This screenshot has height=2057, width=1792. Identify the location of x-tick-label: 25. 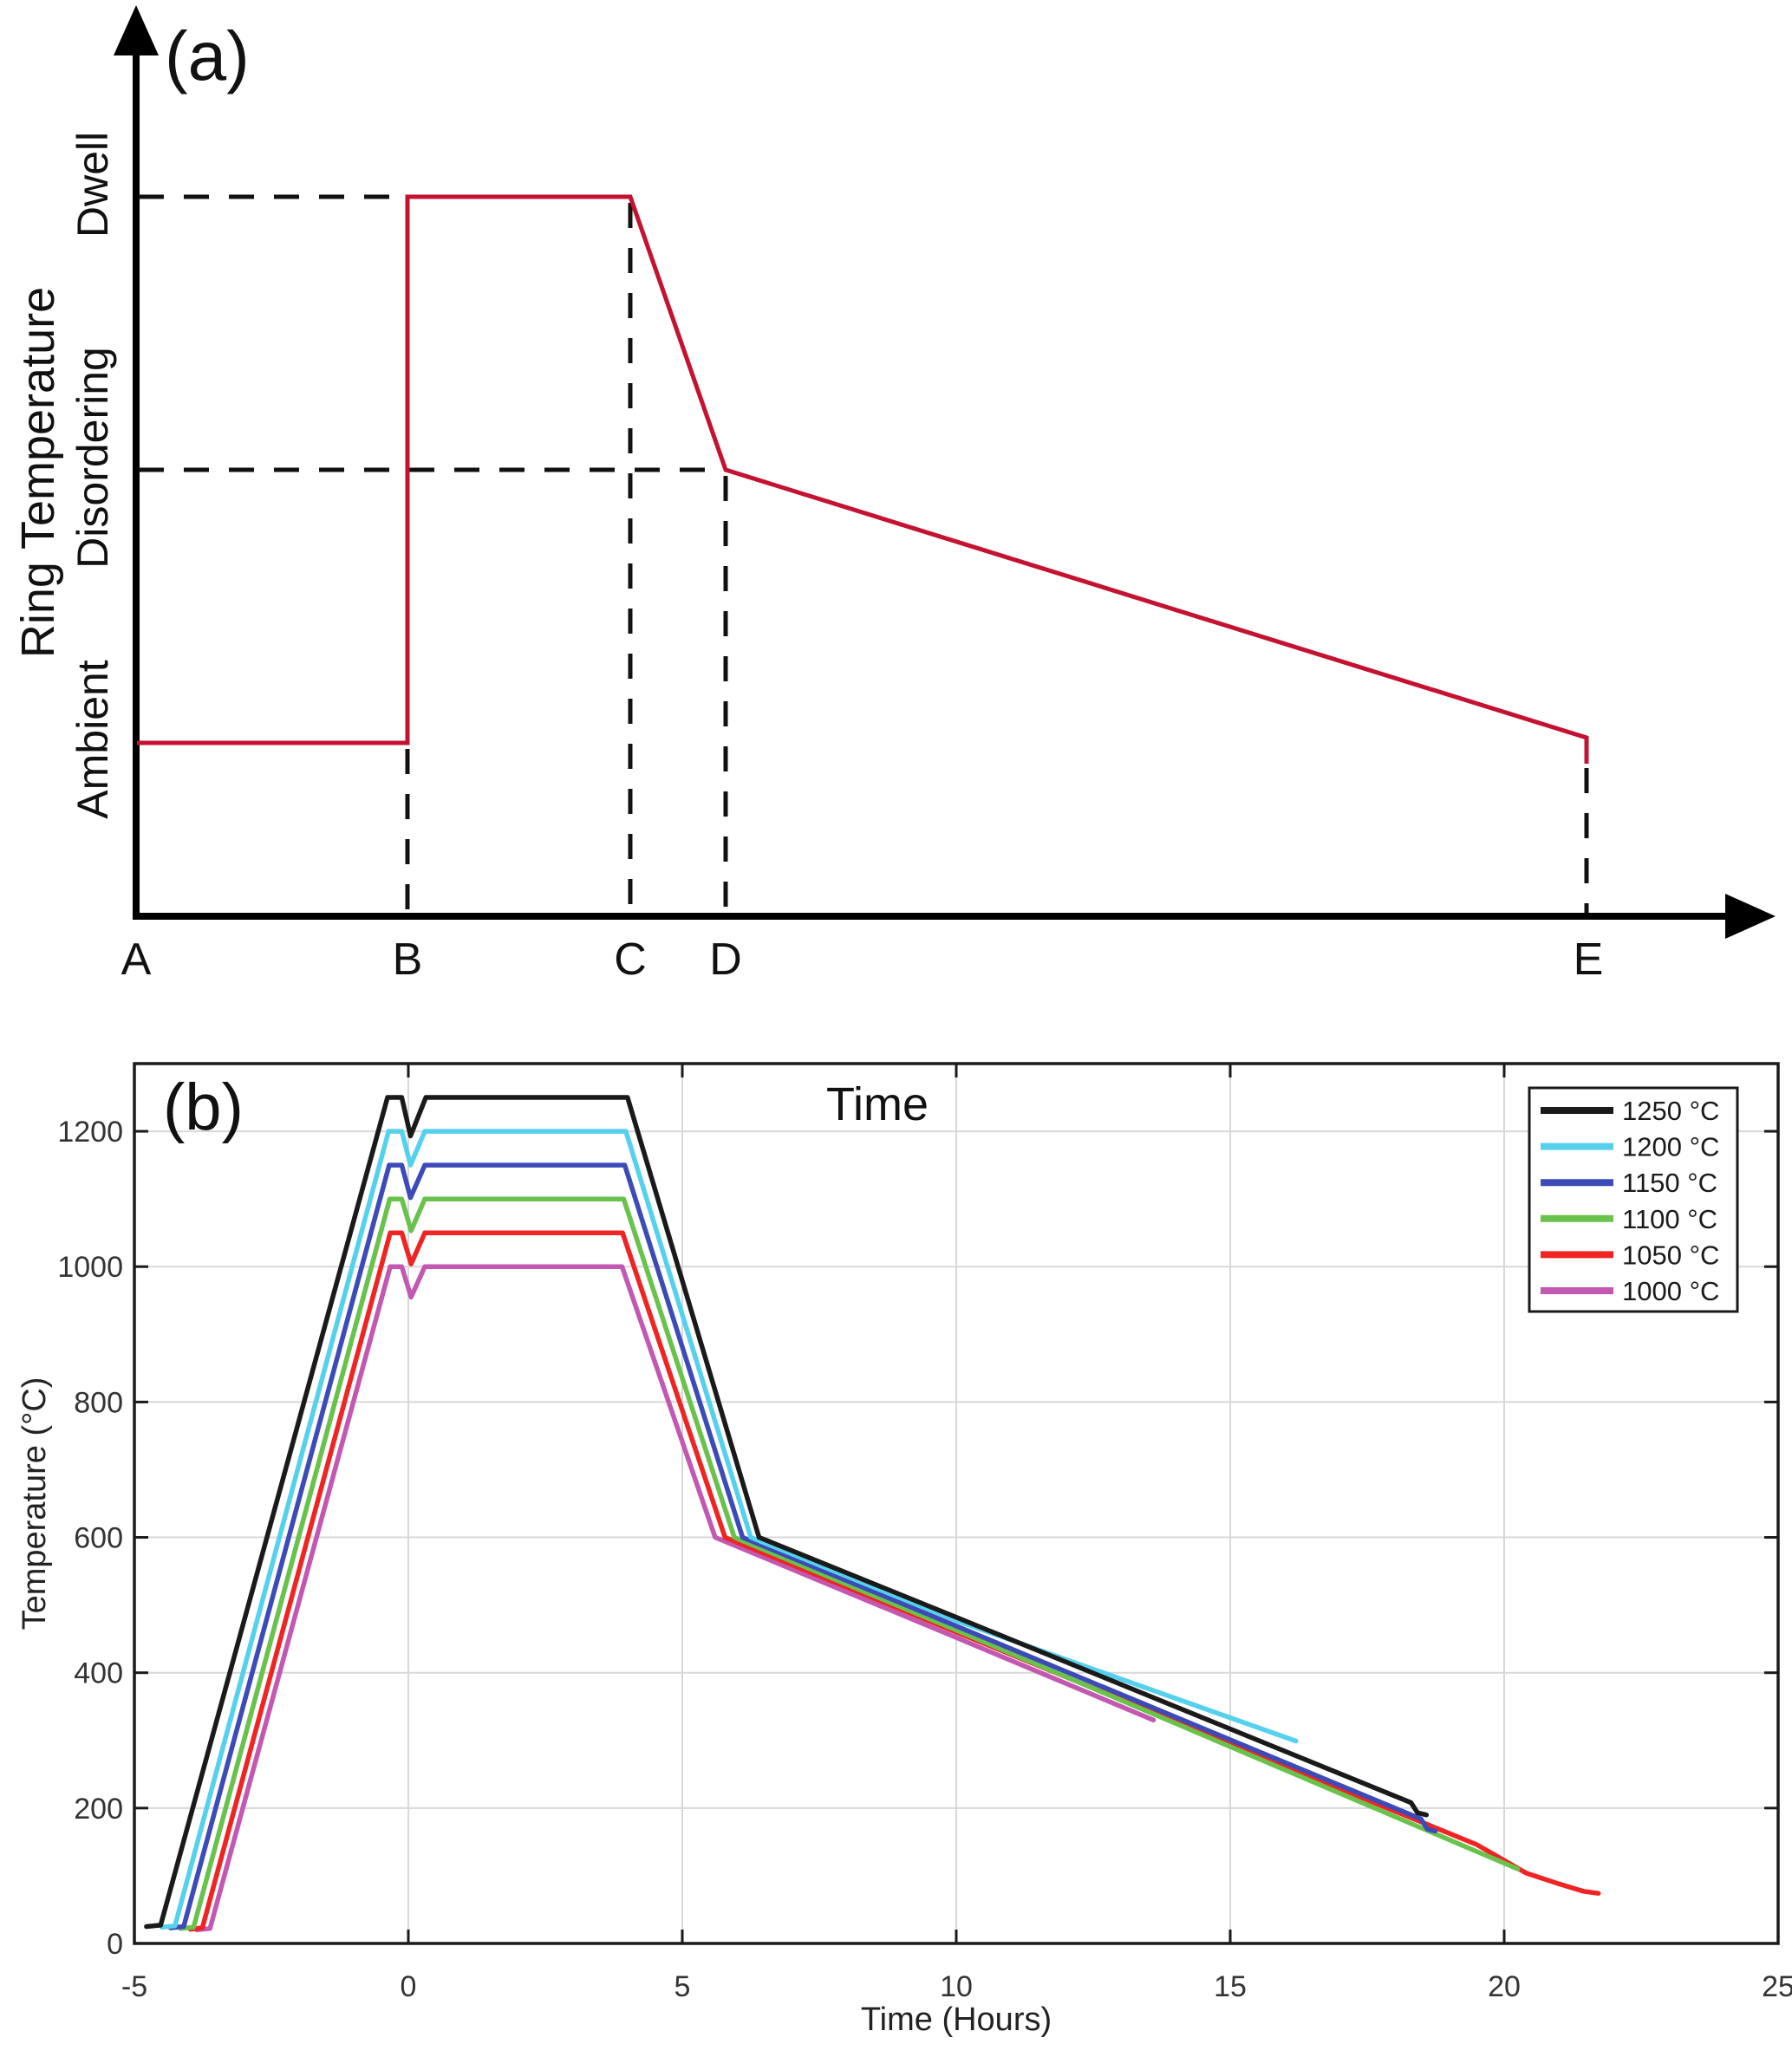
(1777, 1986).